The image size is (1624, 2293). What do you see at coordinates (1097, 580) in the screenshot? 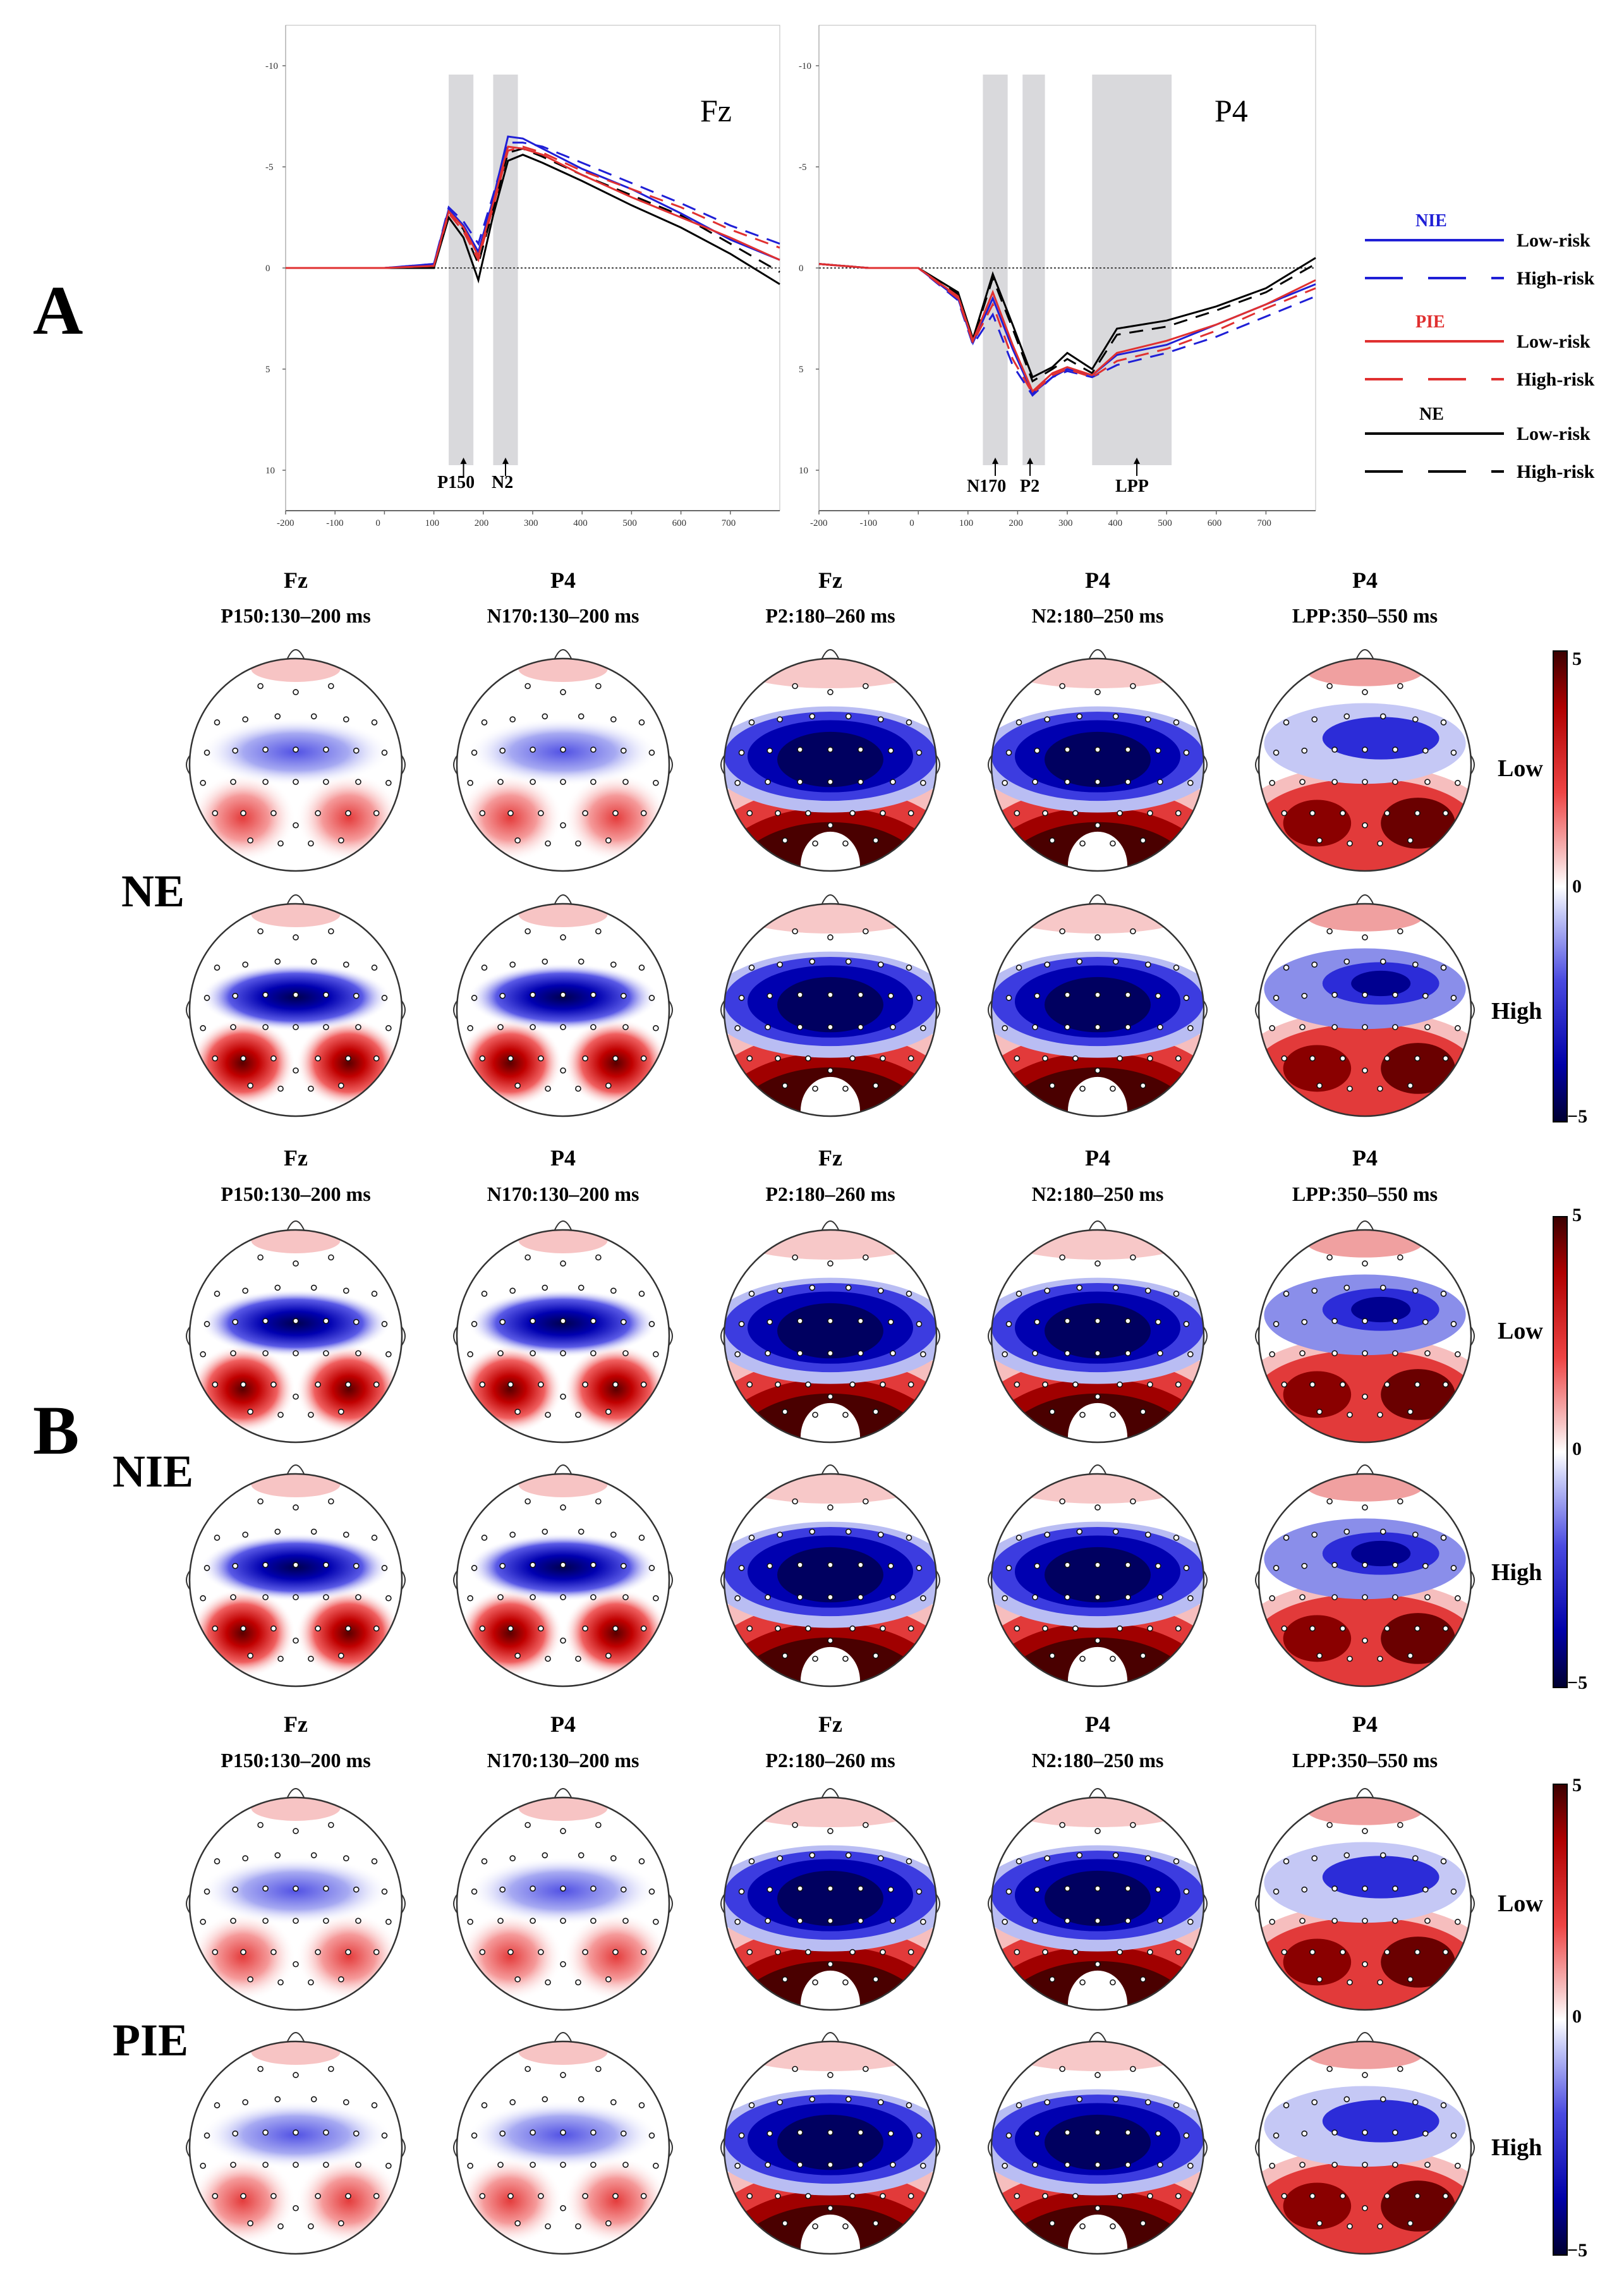
I see `topomap-electrode-label: P4` at bounding box center [1097, 580].